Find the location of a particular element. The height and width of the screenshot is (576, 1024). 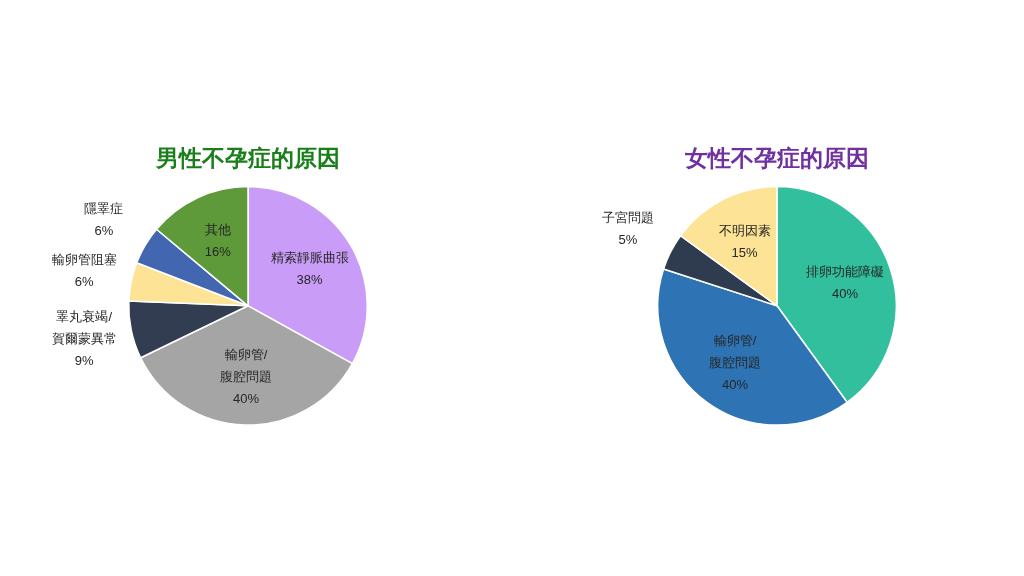

data-label: 16% is located at coordinates (218, 251).